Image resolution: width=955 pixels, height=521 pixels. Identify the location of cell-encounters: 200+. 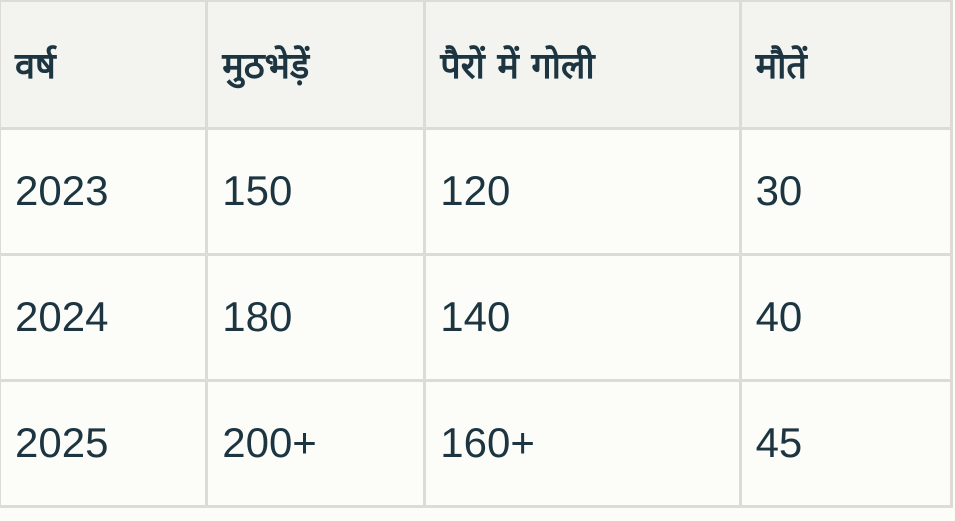
(316, 443).